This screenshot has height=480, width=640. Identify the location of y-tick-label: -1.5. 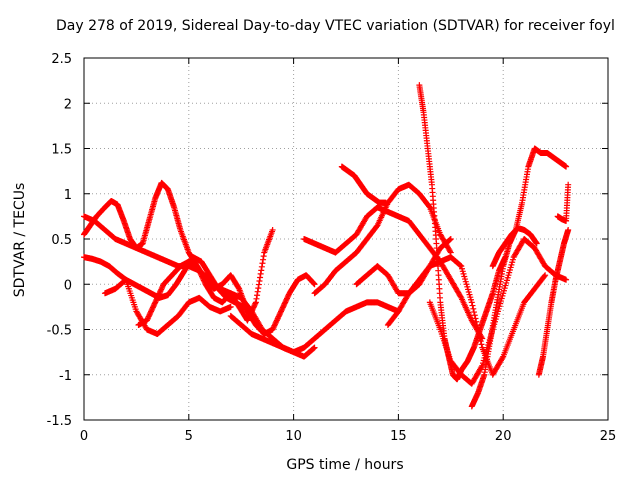
(59, 421).